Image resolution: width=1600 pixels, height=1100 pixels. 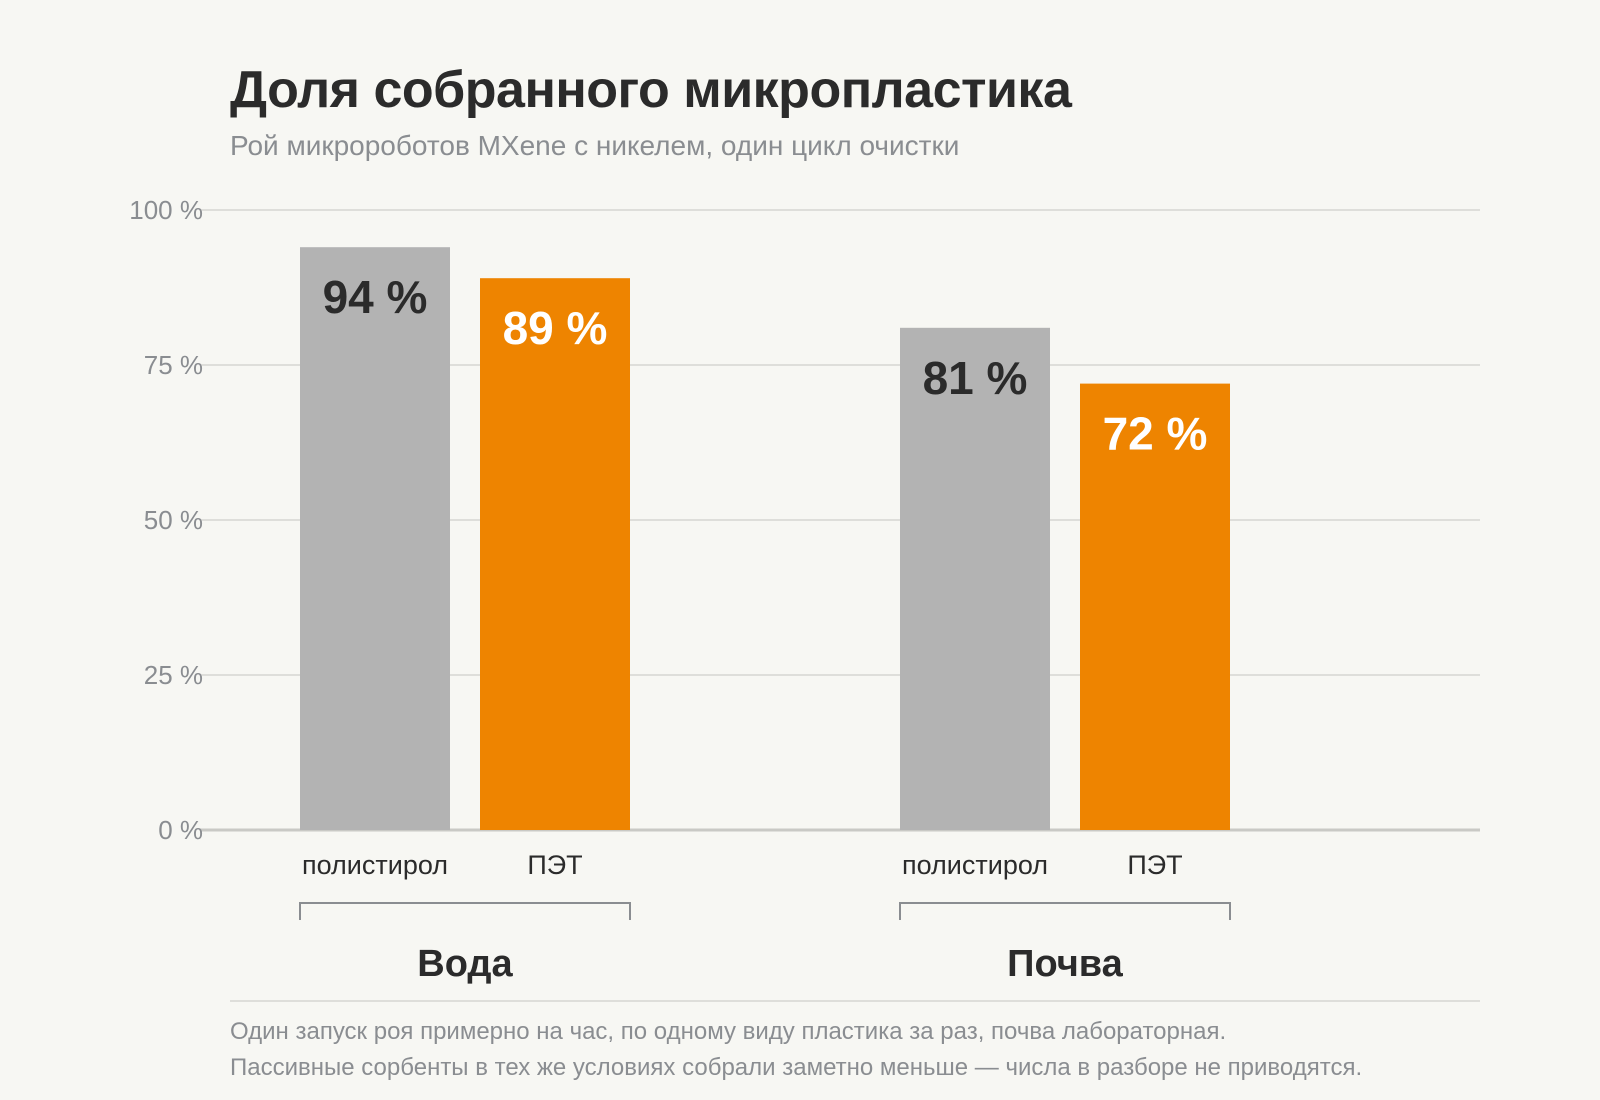 What do you see at coordinates (166, 210) in the screenshot?
I see `y-tick-label: 100 %` at bounding box center [166, 210].